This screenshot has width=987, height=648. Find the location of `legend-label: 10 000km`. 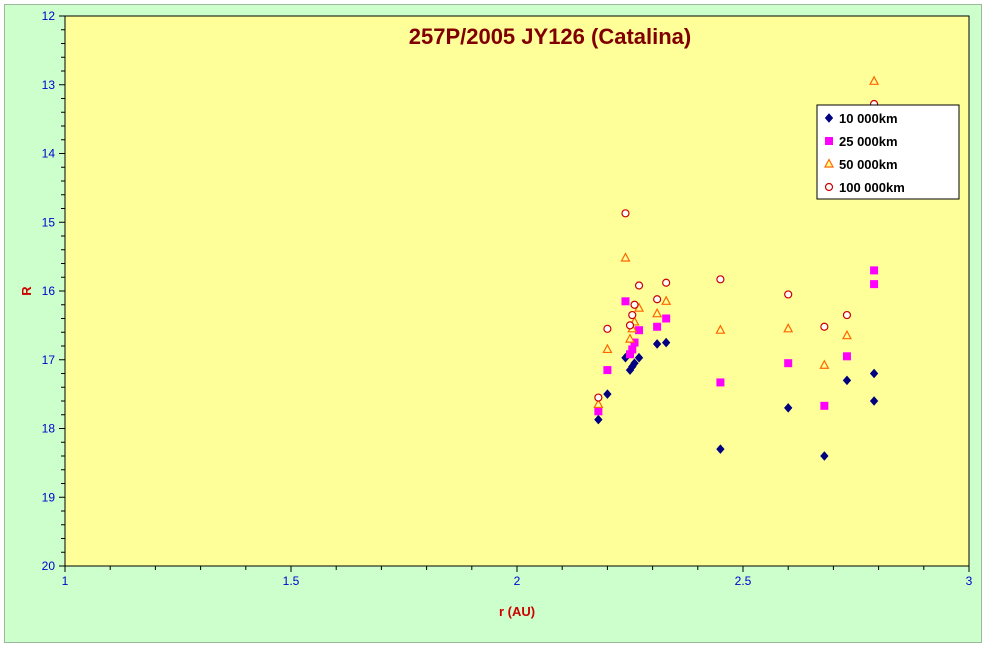

legend-label: 10 000km is located at coordinates (868, 118).